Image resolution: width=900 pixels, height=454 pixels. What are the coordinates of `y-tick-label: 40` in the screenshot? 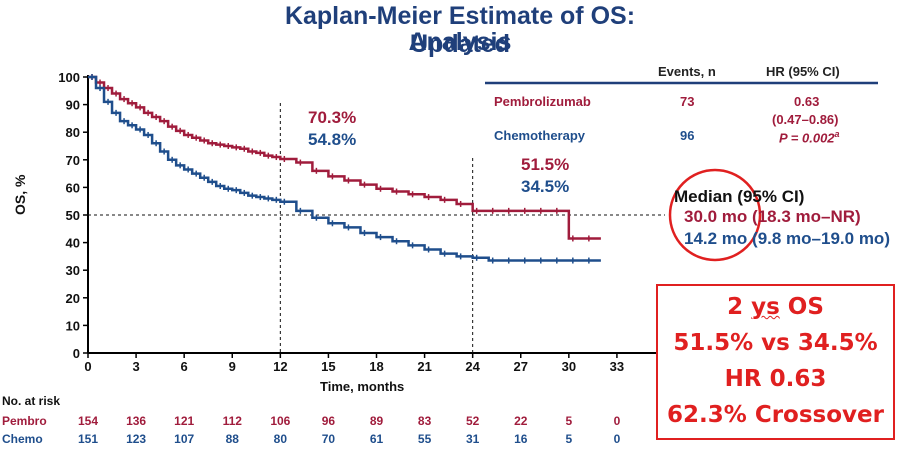 It's located at (73, 243).